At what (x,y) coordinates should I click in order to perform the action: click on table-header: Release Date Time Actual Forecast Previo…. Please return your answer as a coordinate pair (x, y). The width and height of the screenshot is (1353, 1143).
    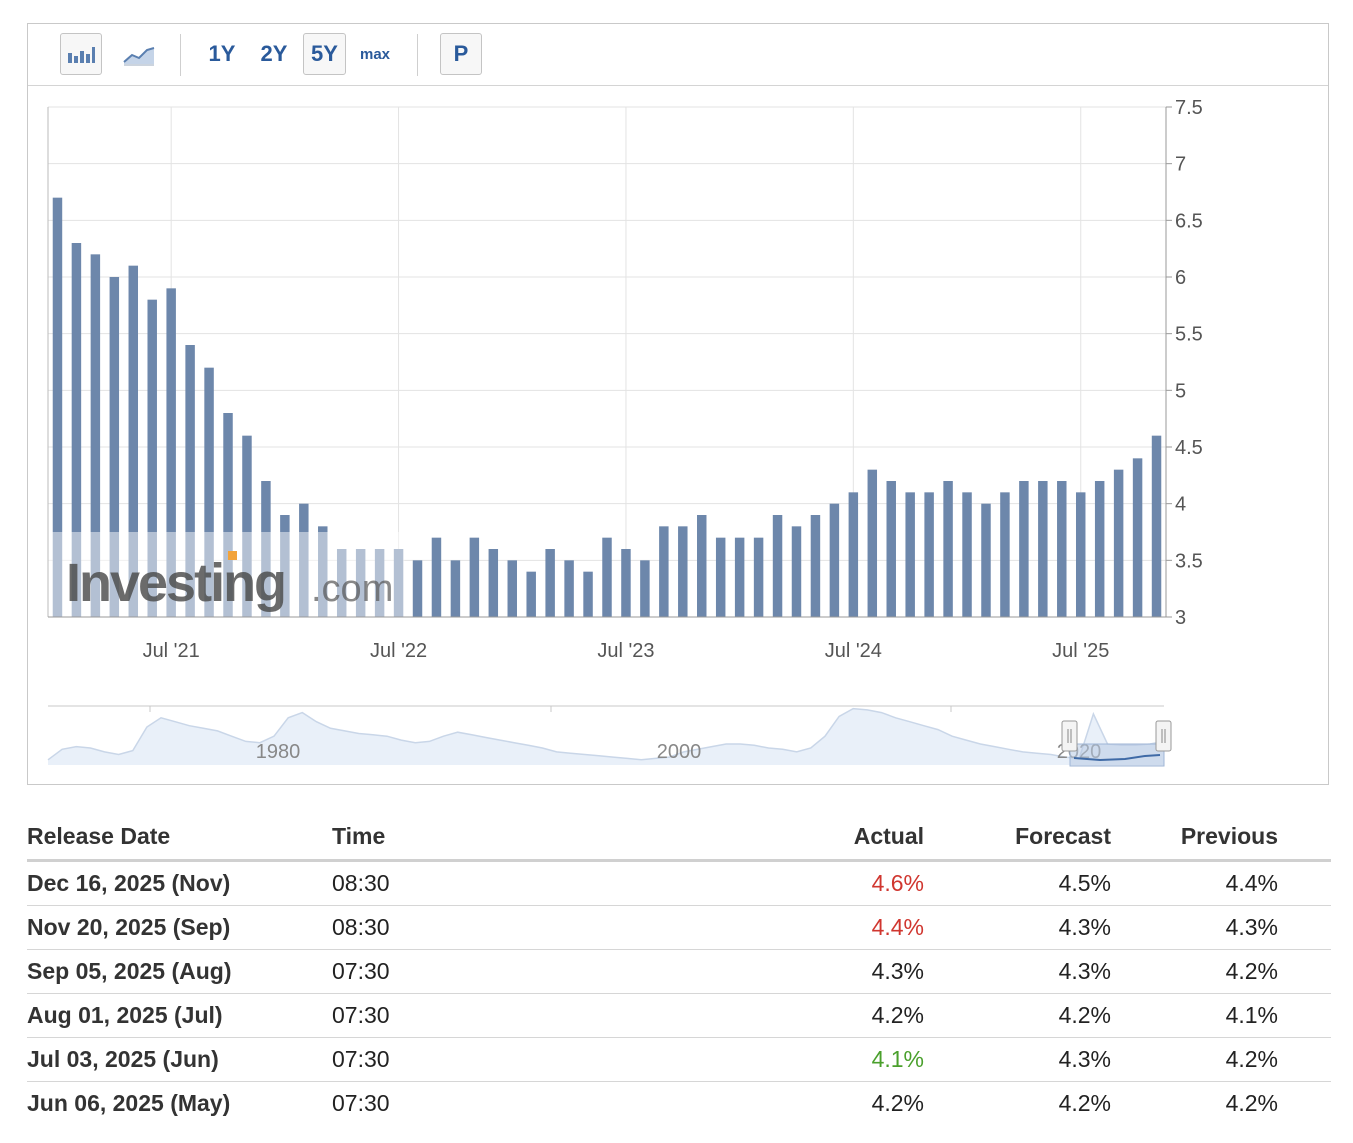
    Looking at the image, I should click on (679, 837).